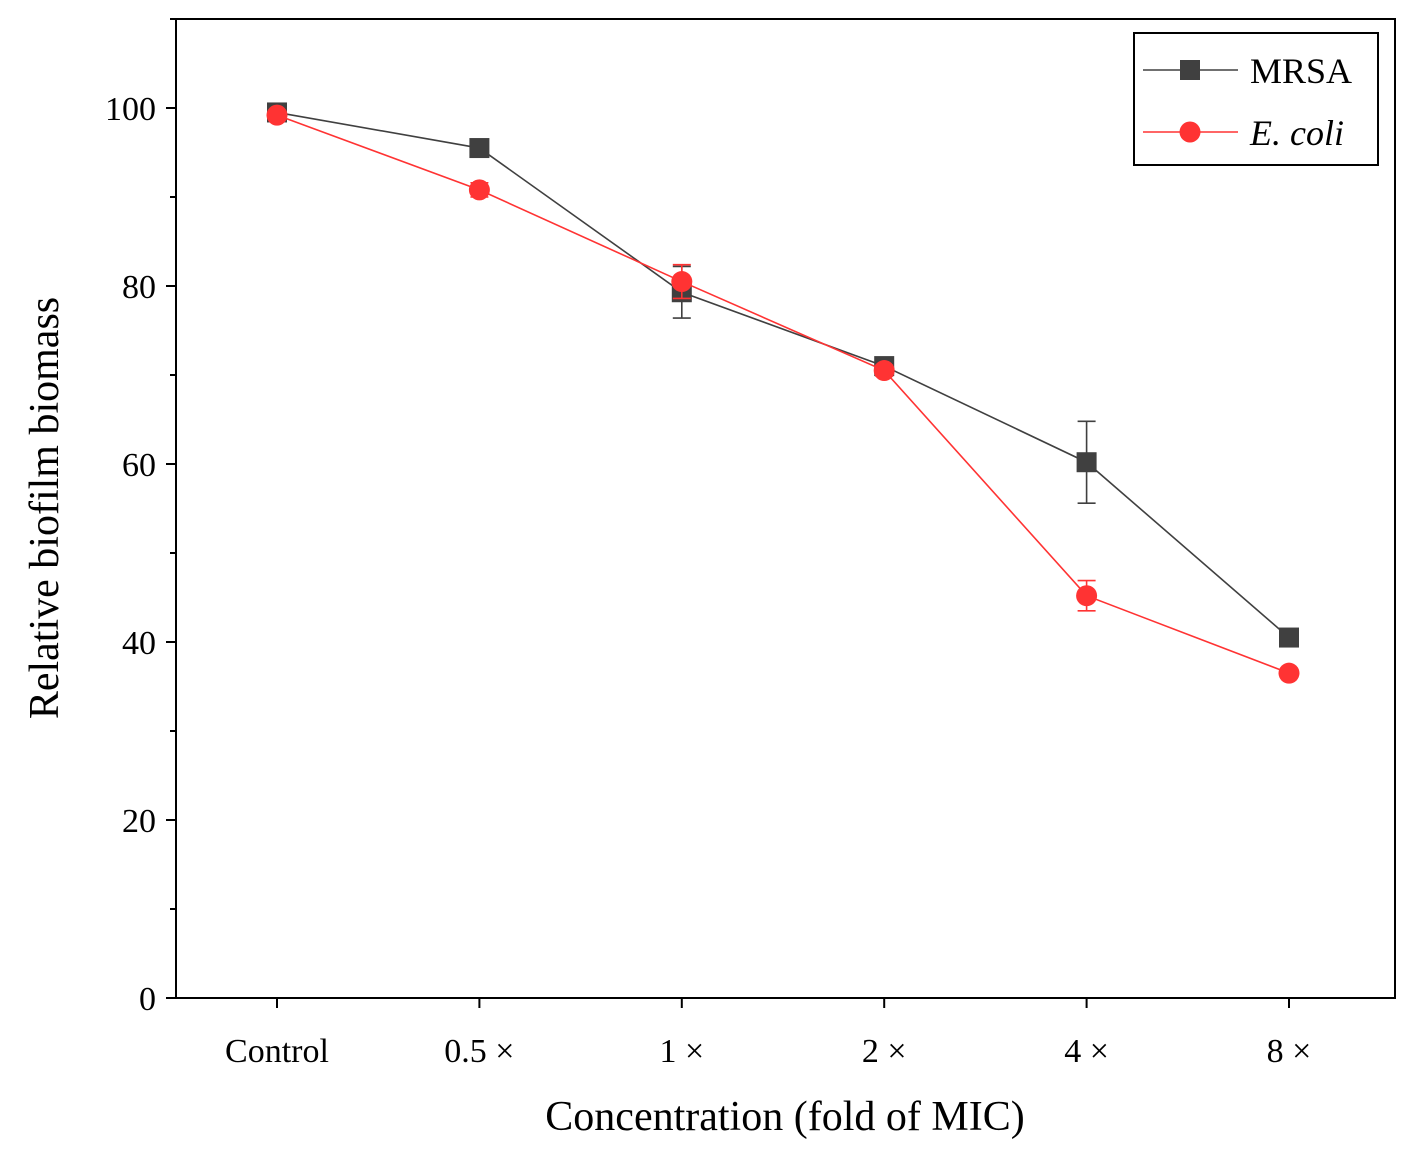  I want to click on legend: MRSA E. coli, so click(1256, 99).